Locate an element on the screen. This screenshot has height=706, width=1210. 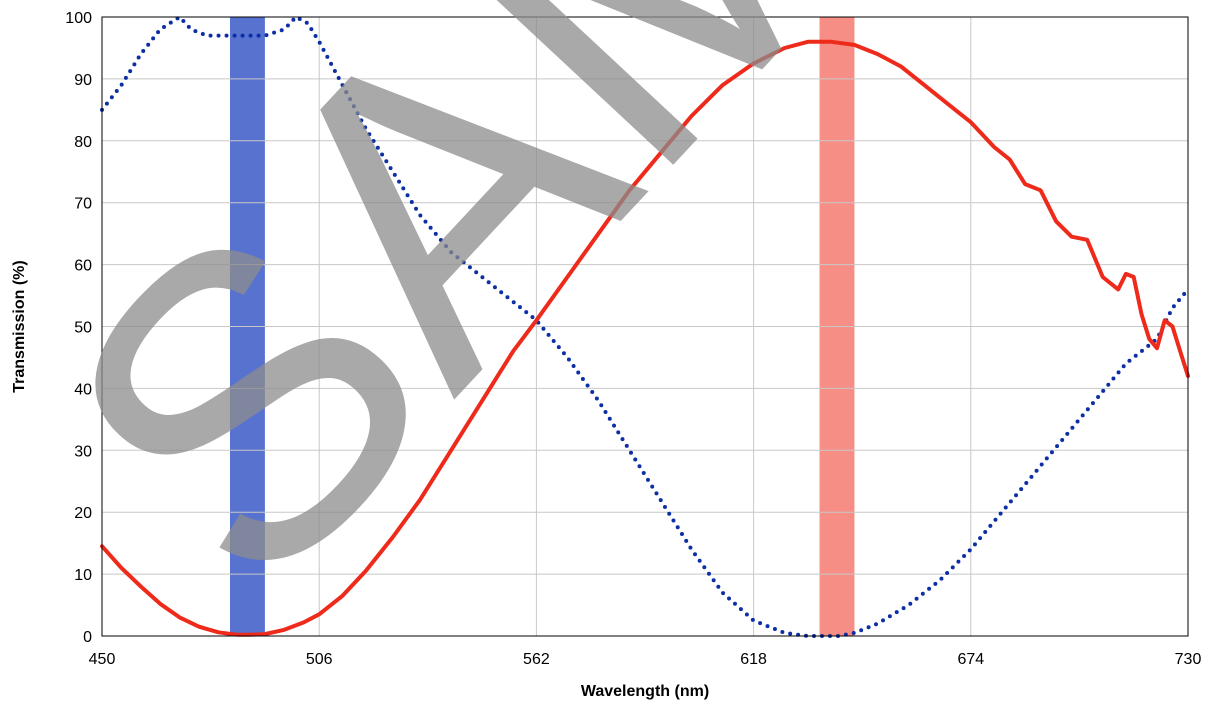
y-tick-labels: 0 10 20 30 40 50 60 70 80 90 100 is located at coordinates (78, 328).